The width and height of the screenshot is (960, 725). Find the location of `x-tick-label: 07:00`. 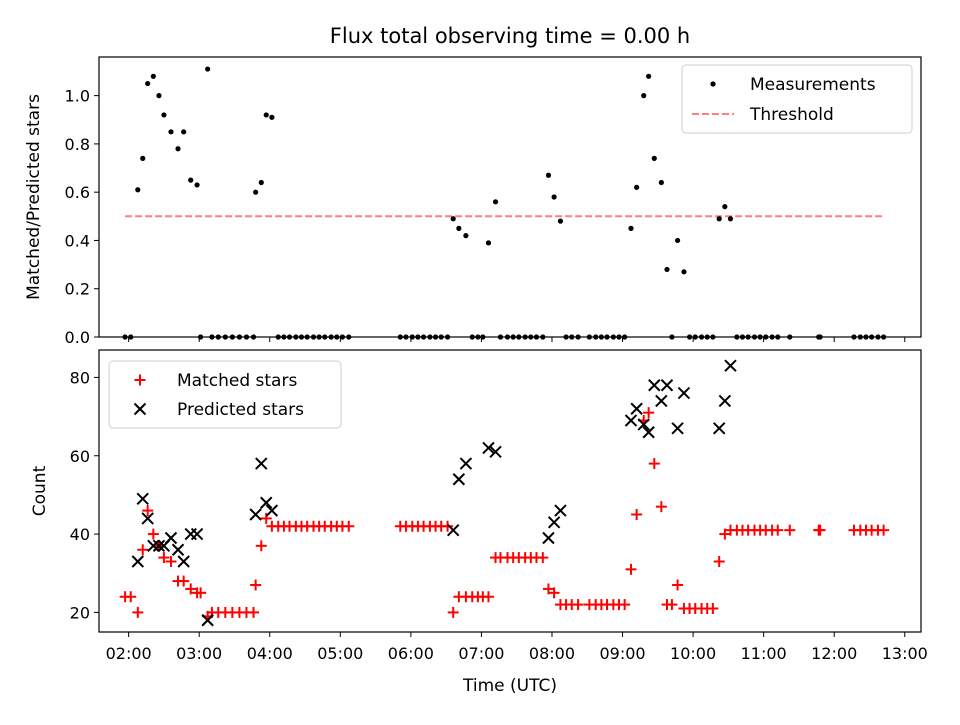

x-tick-label: 07:00 is located at coordinates (481, 653).